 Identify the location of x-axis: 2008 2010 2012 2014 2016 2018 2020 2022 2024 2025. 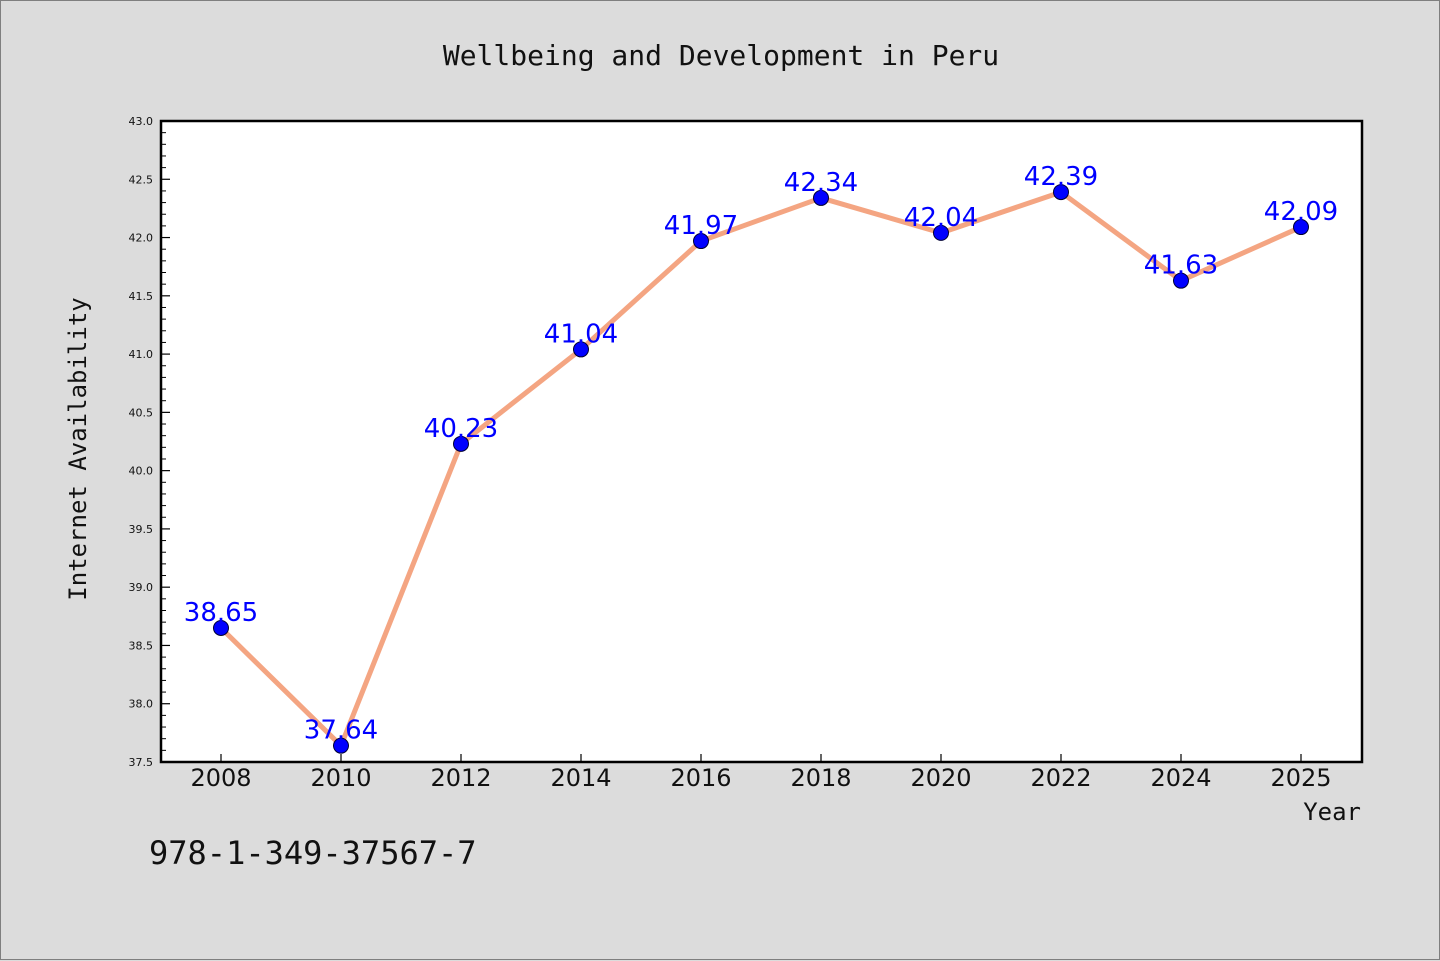
(761, 773).